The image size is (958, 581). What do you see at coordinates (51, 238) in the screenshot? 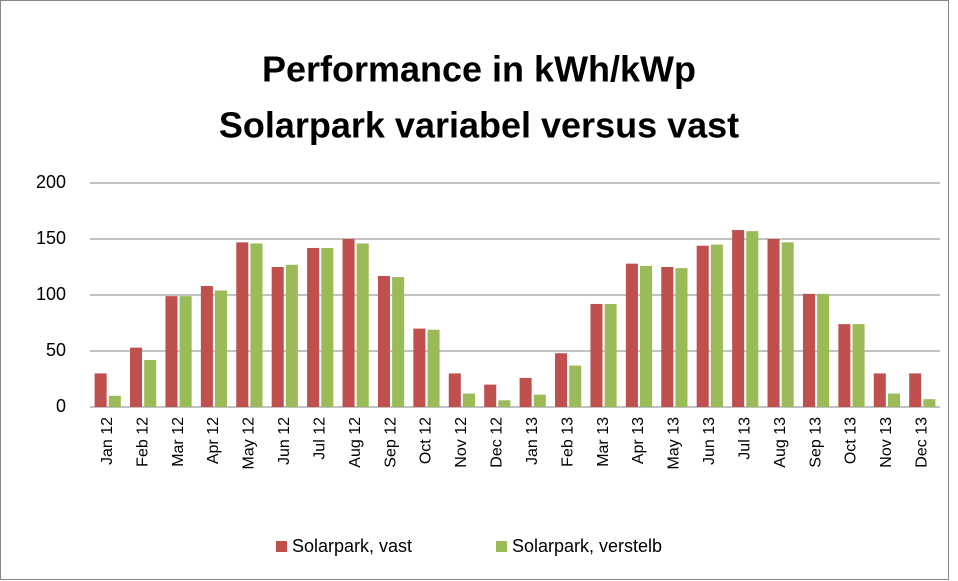
I see `y-tick-label: 150` at bounding box center [51, 238].